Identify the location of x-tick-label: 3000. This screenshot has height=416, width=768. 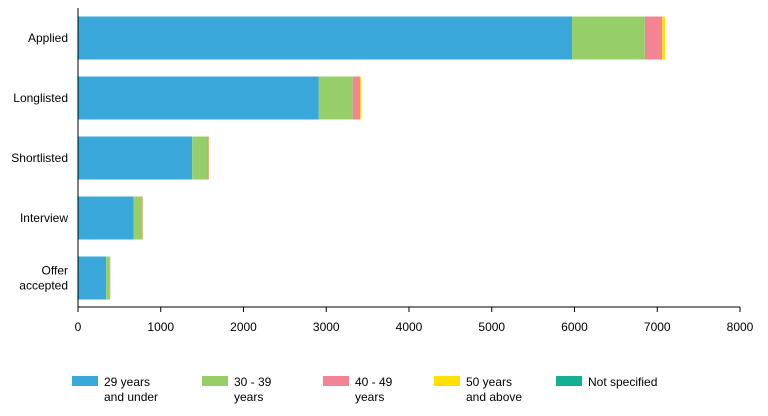
(326, 327).